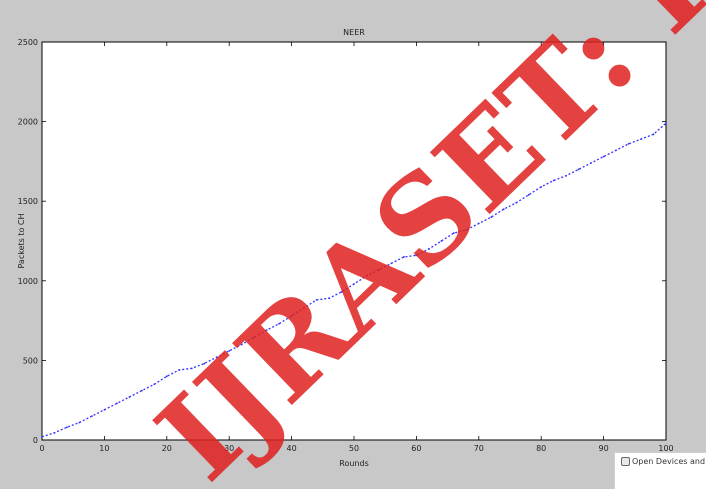 The width and height of the screenshot is (706, 489). What do you see at coordinates (353, 463) in the screenshot?
I see `x-axis-label: Rounds` at bounding box center [353, 463].